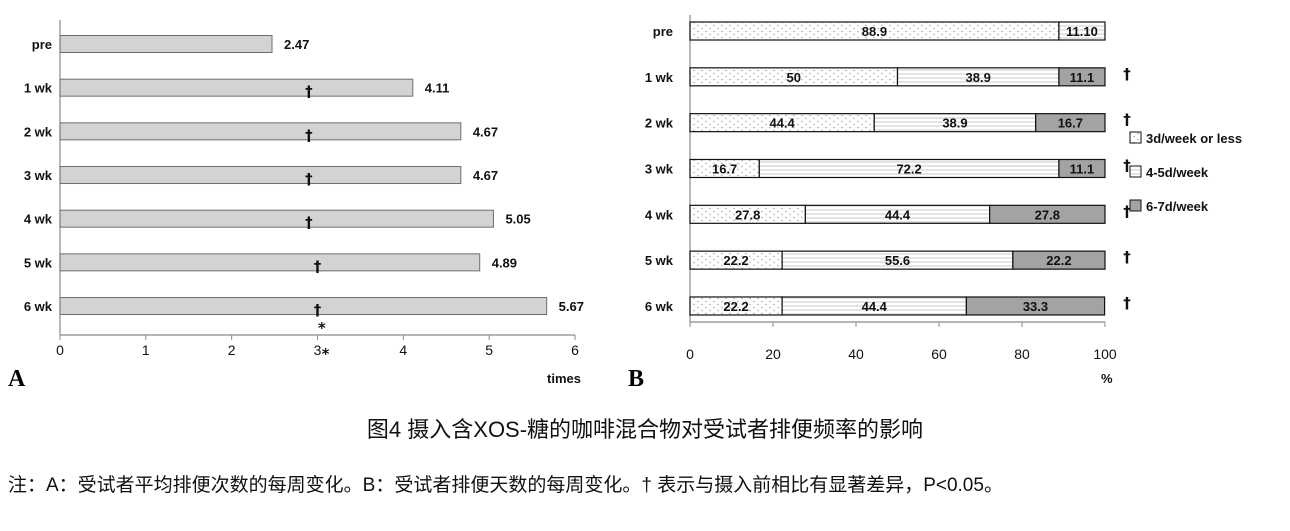  I want to click on panel-a-value-label: 4.11, so click(437, 88).